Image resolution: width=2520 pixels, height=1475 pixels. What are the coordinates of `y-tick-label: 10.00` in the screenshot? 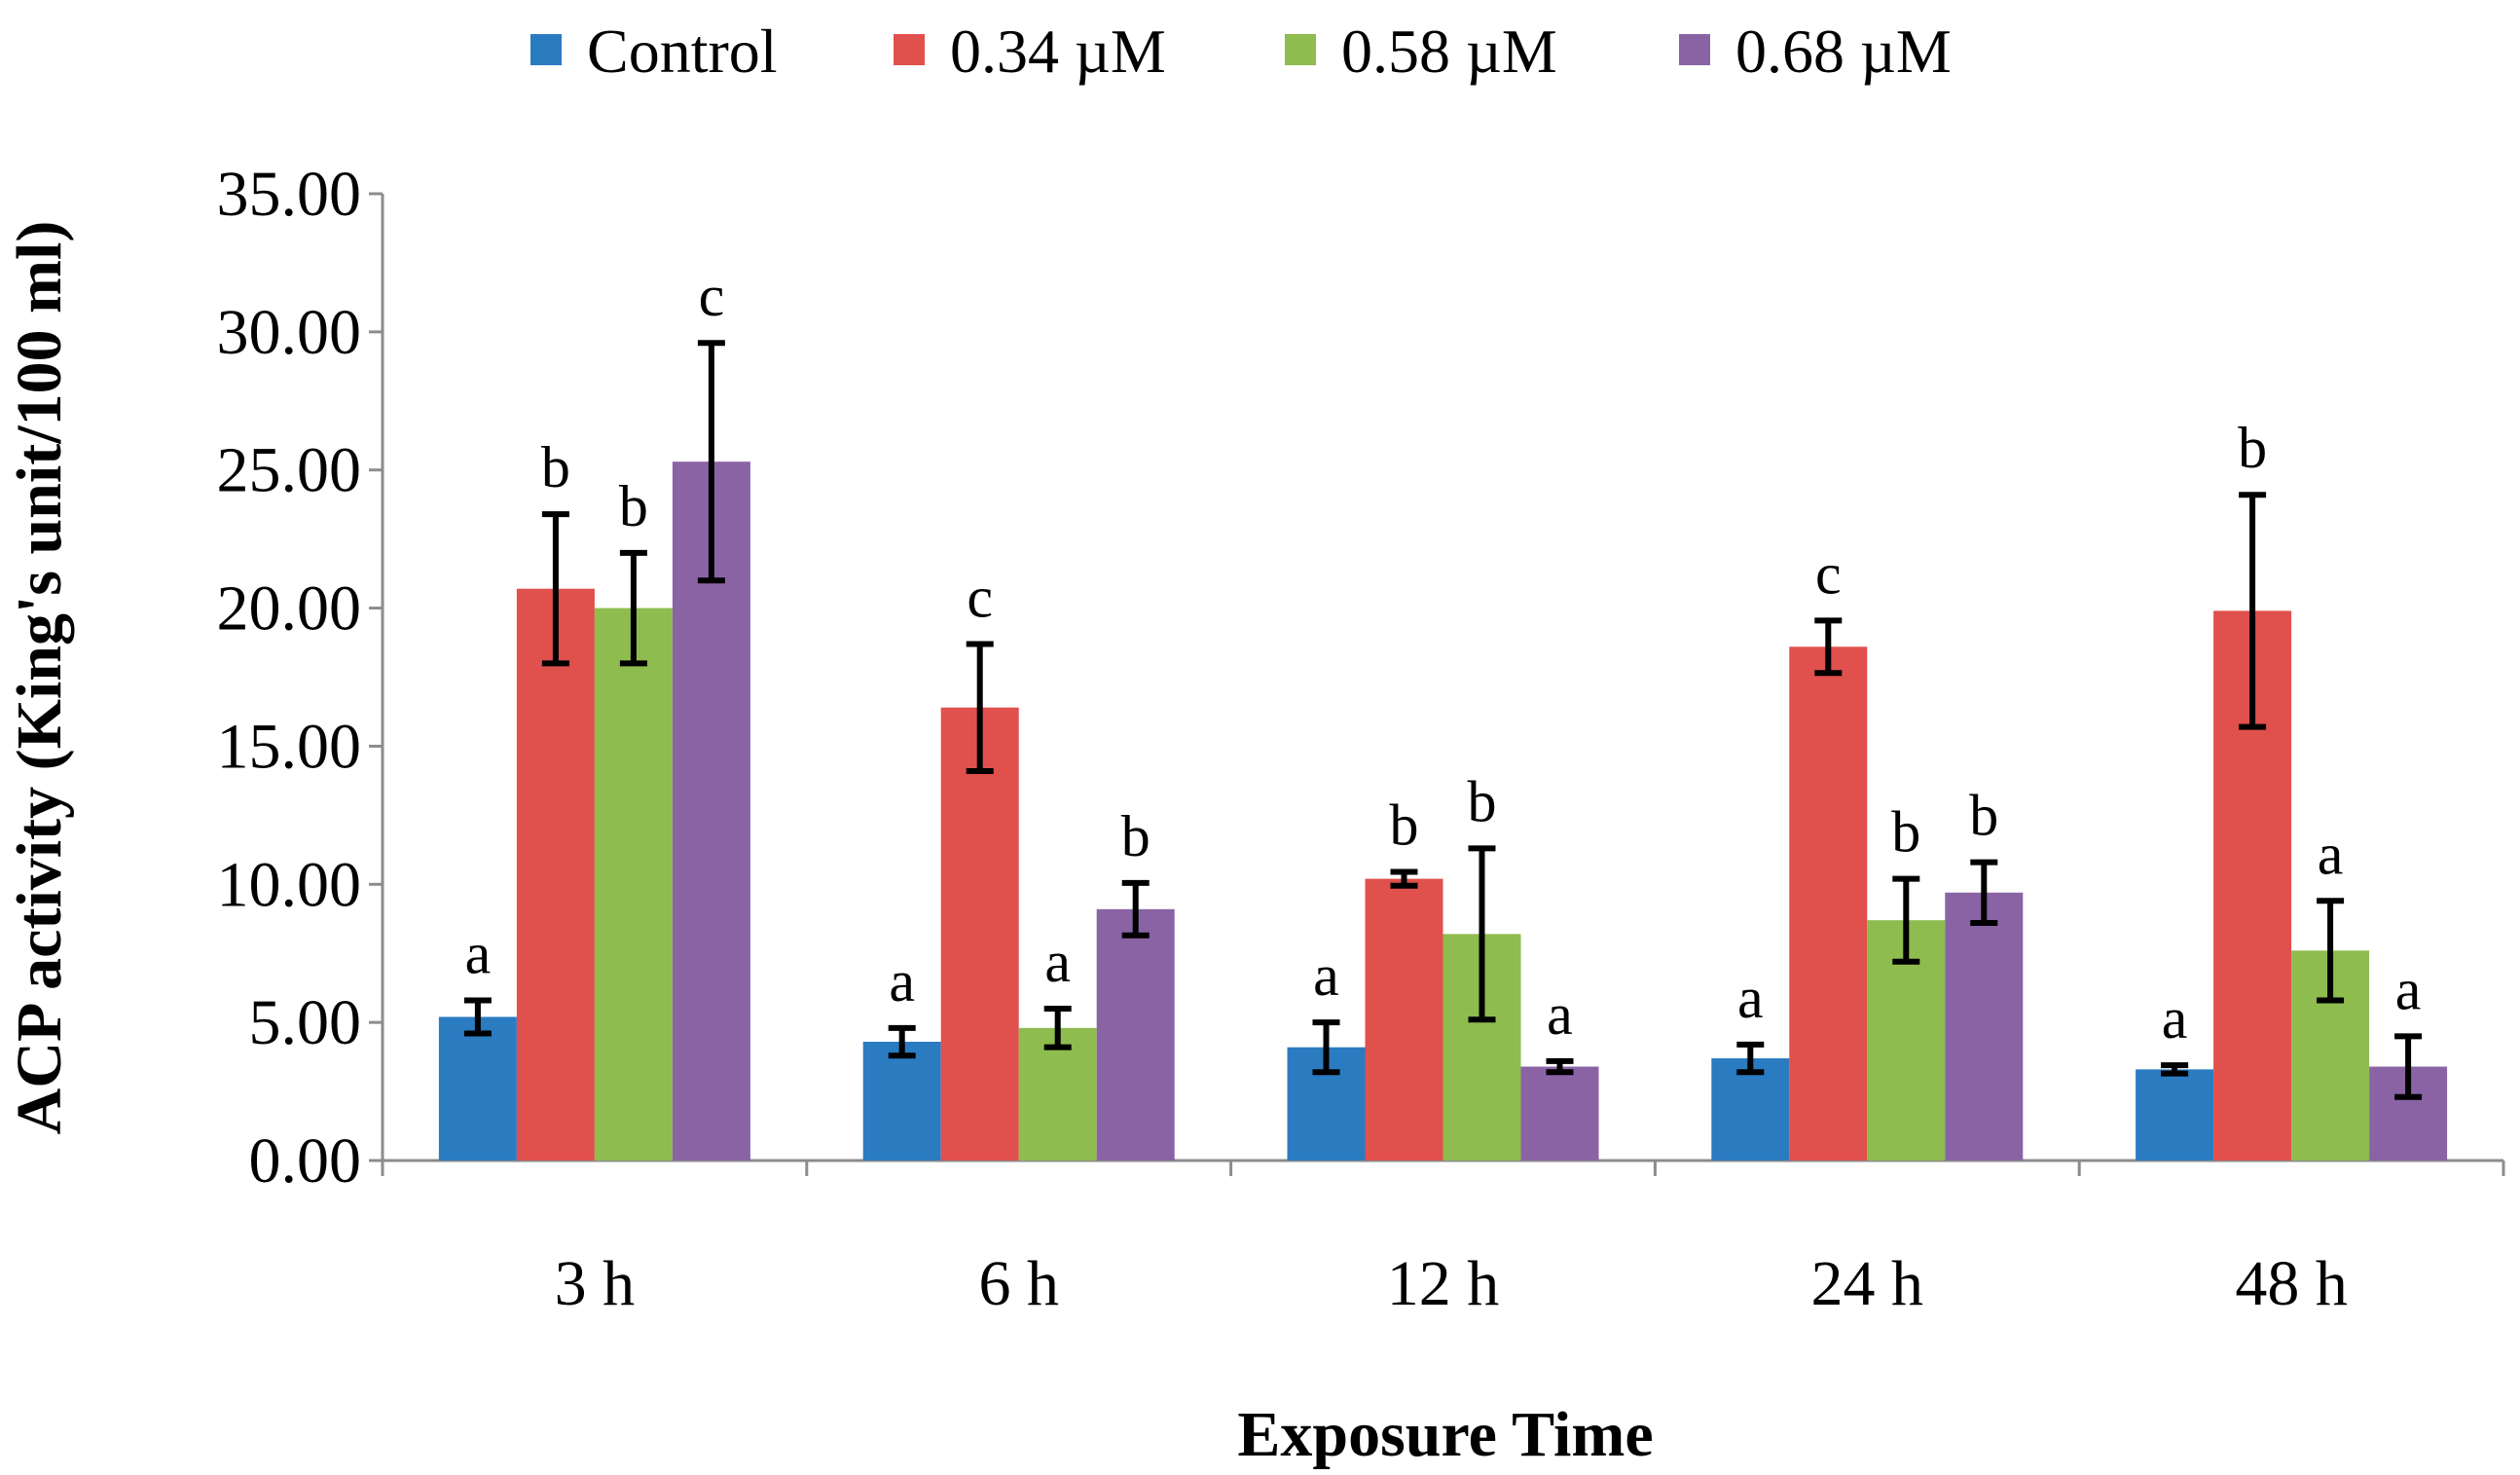 It's located at (289, 884).